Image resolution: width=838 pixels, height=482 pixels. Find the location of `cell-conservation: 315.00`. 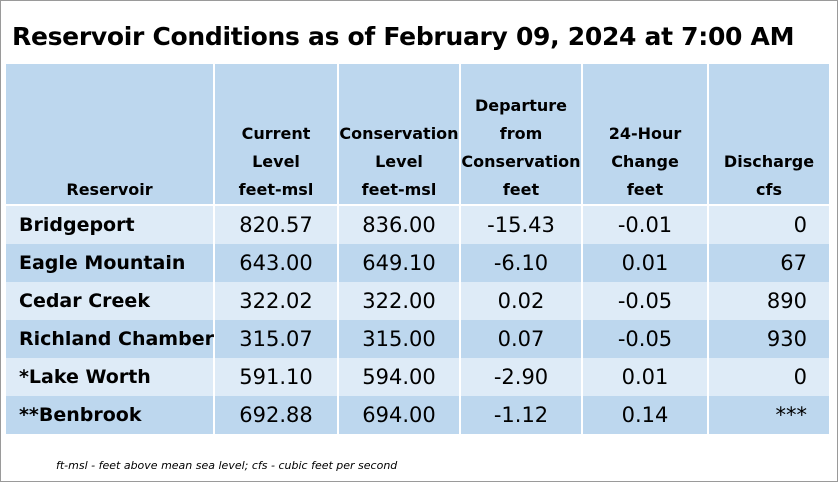

cell-conservation: 315.00 is located at coordinates (399, 339).